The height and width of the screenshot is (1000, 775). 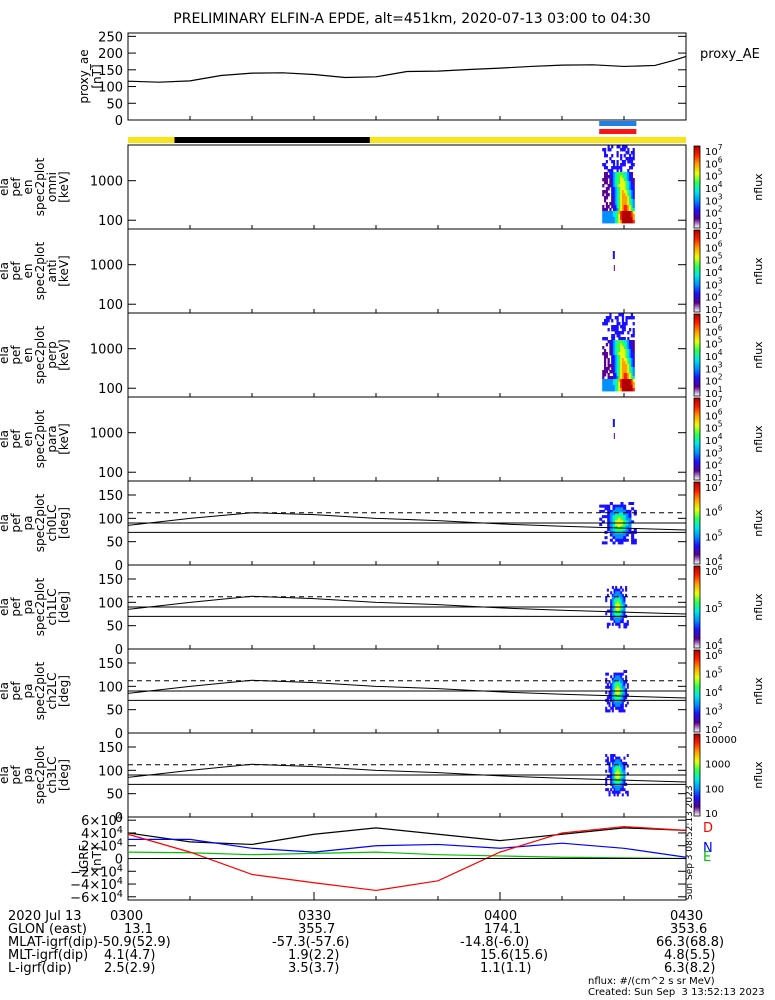 I want to click on ylabel-igrf-1: [nT], so click(x=97, y=858).